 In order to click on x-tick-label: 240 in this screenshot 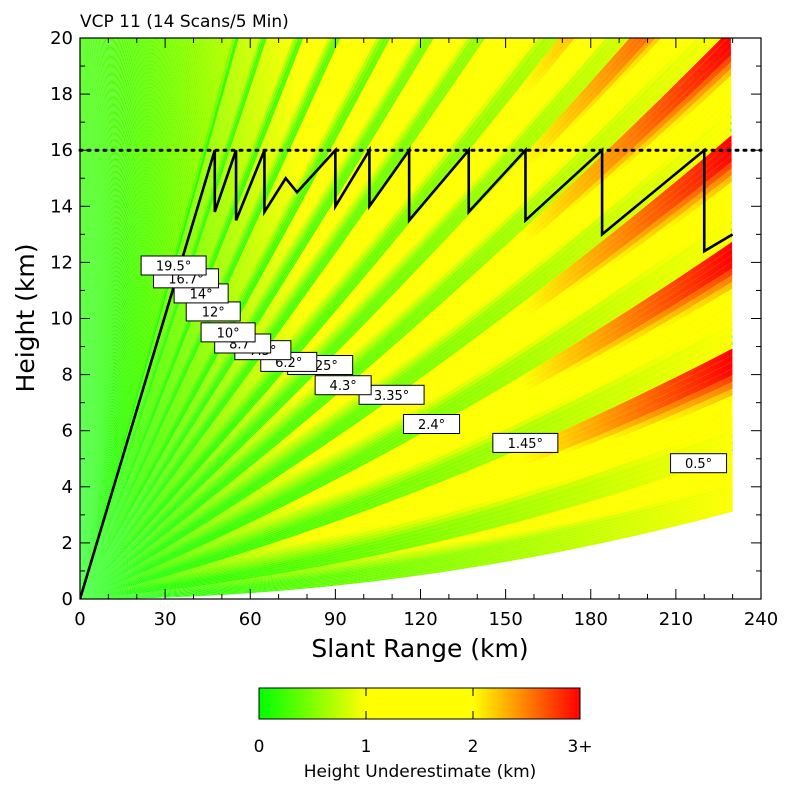, I will do `click(761, 619)`.